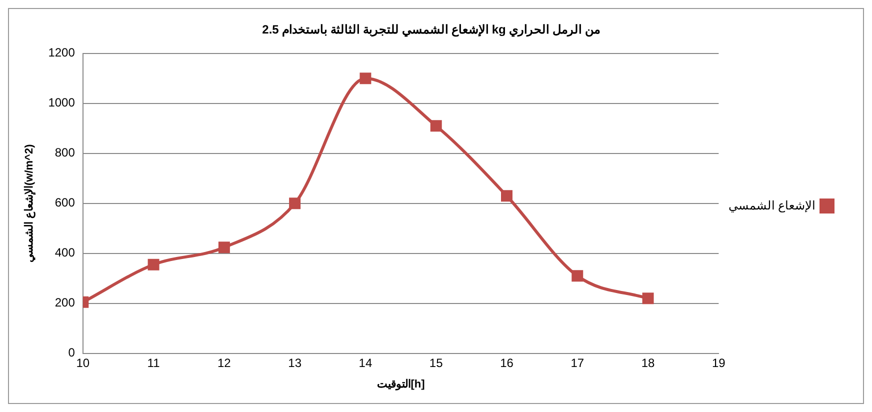 This screenshot has width=872, height=412. Describe the element at coordinates (62, 103) in the screenshot. I see `y-tick-label: 1000` at that location.